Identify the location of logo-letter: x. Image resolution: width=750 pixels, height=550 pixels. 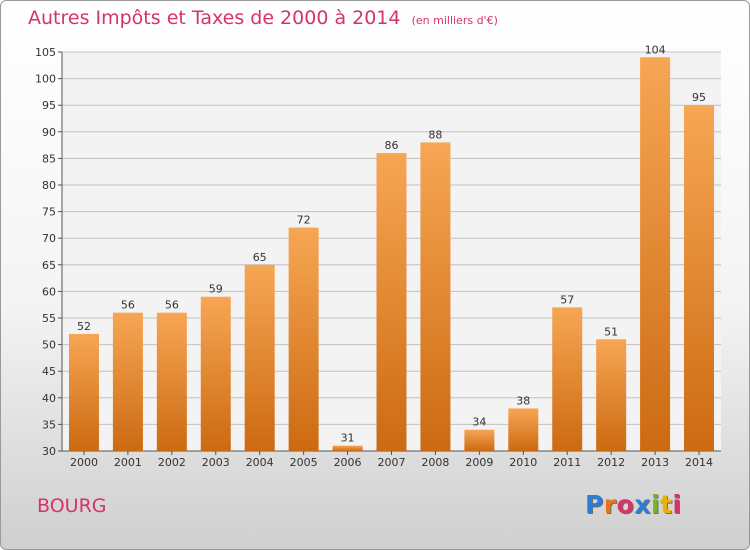
(642, 504).